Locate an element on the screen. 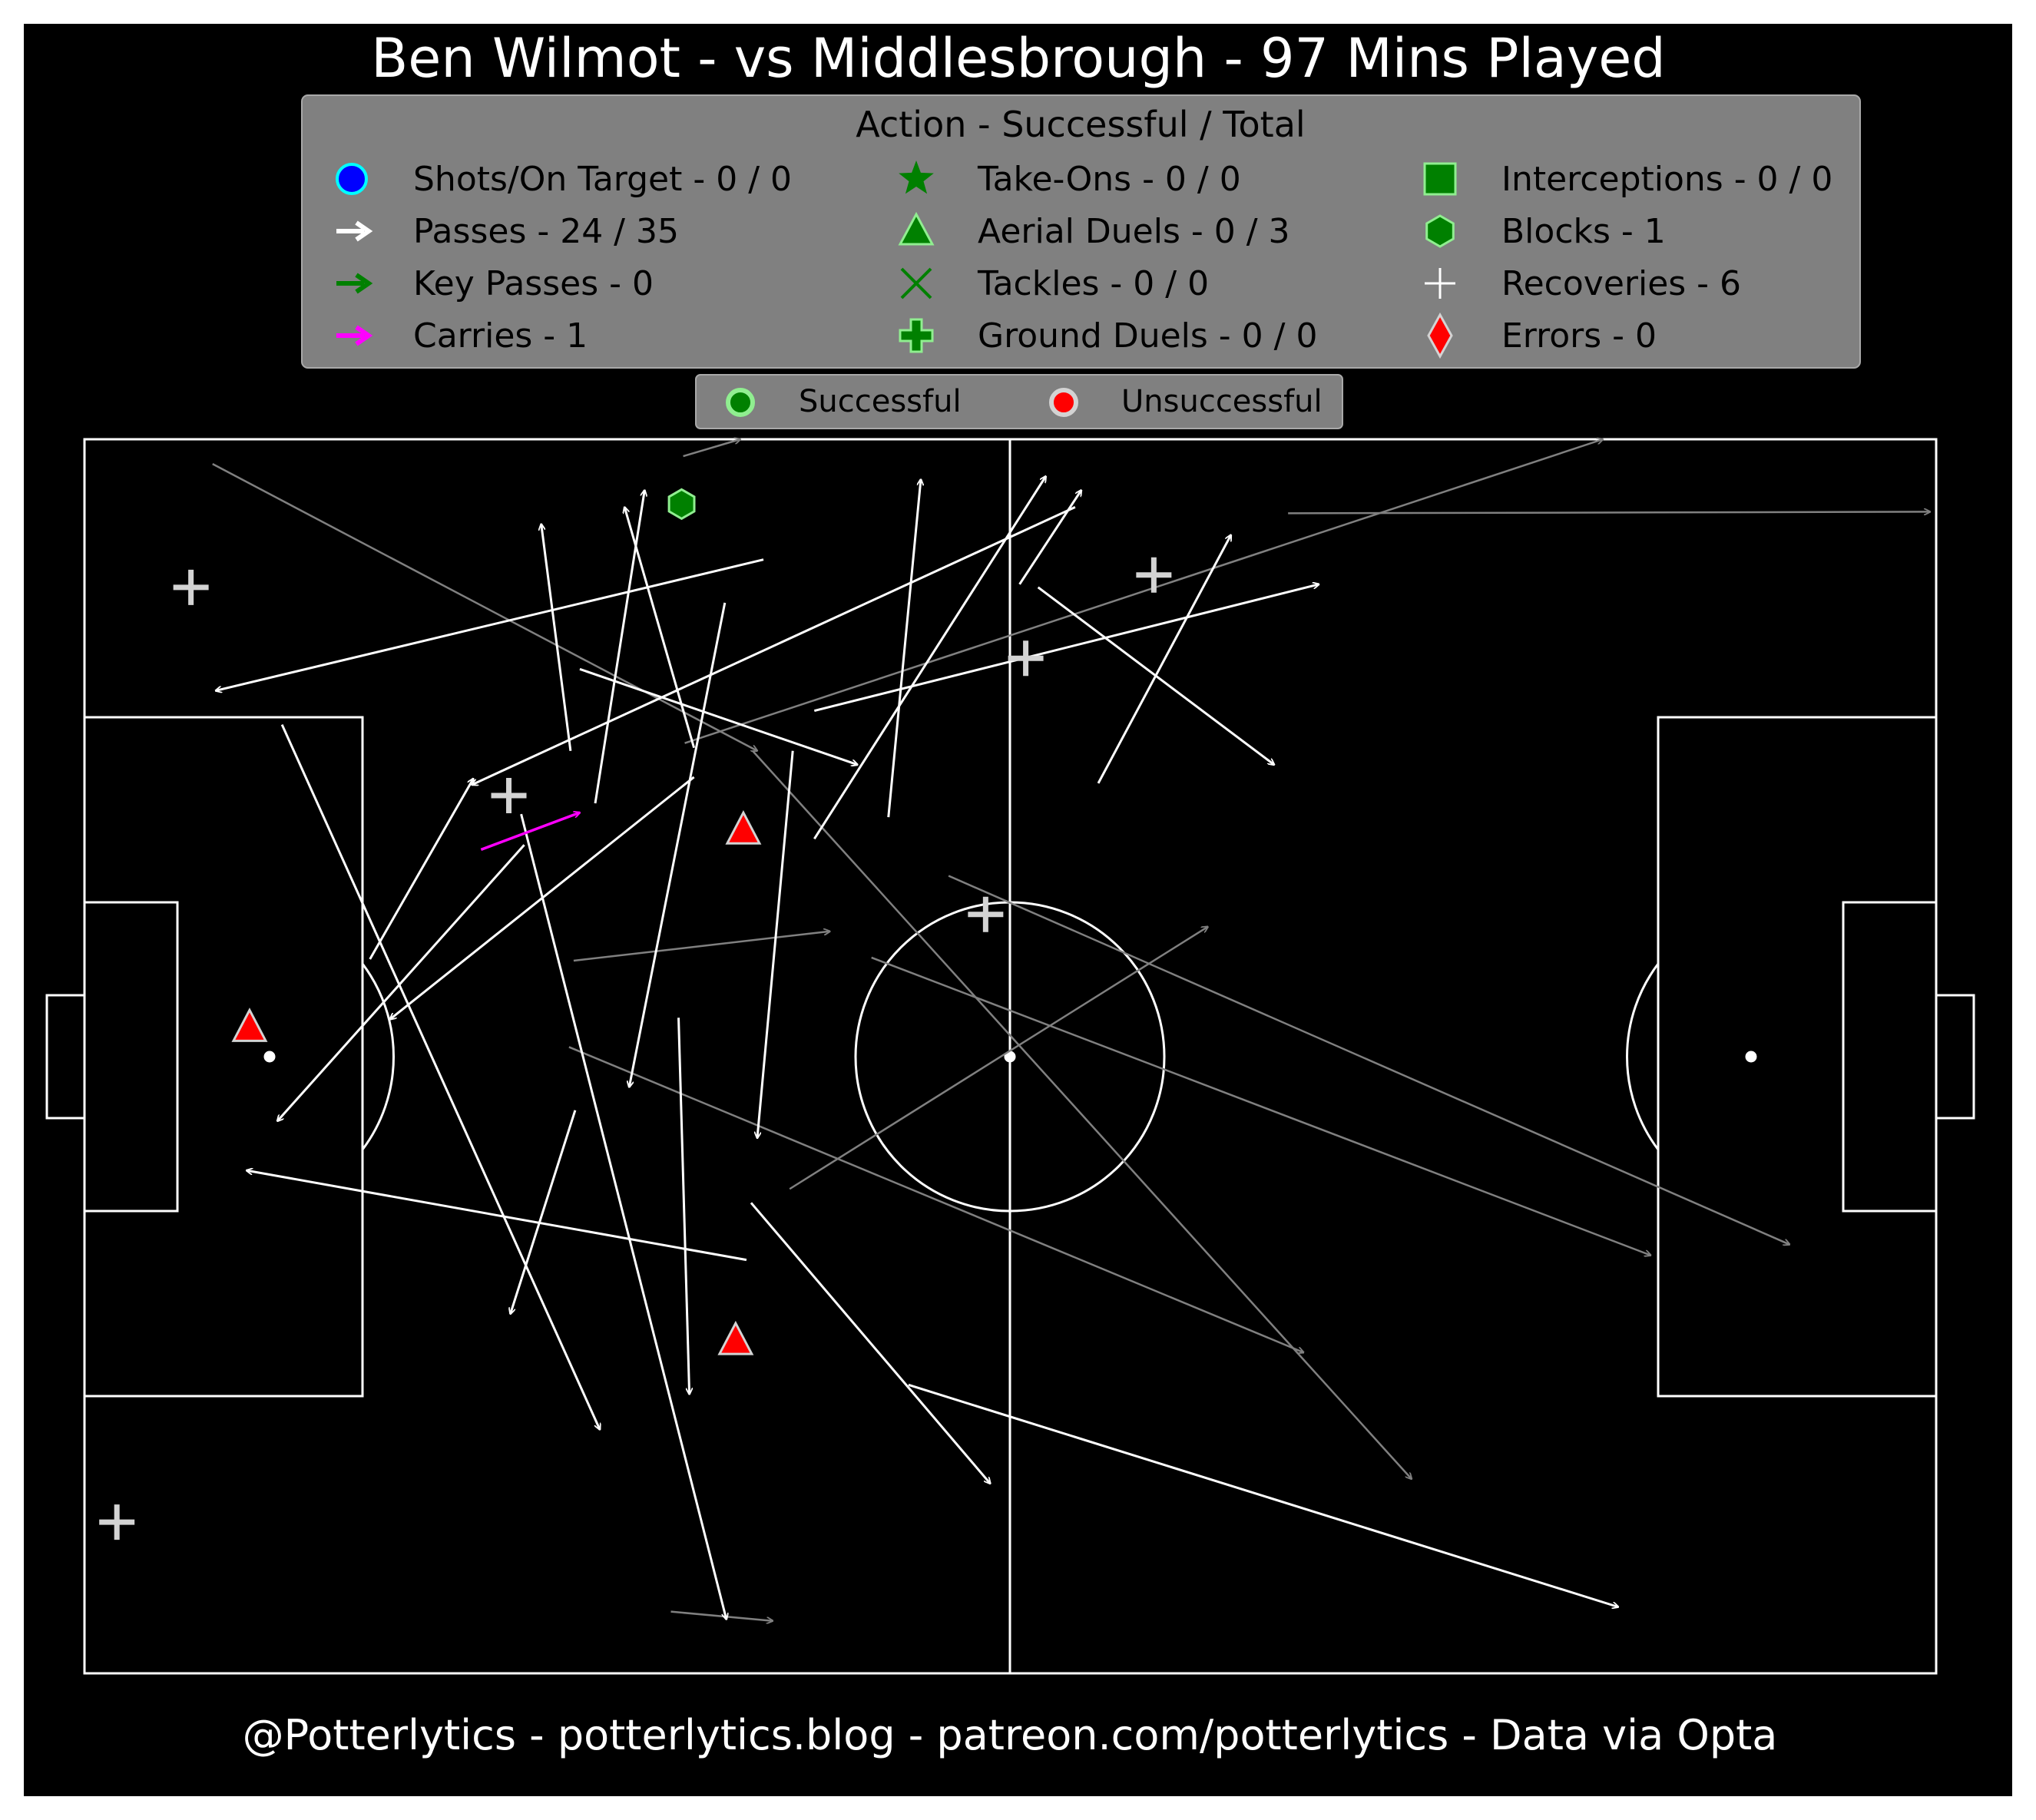  square-icon is located at coordinates (1440, 179).